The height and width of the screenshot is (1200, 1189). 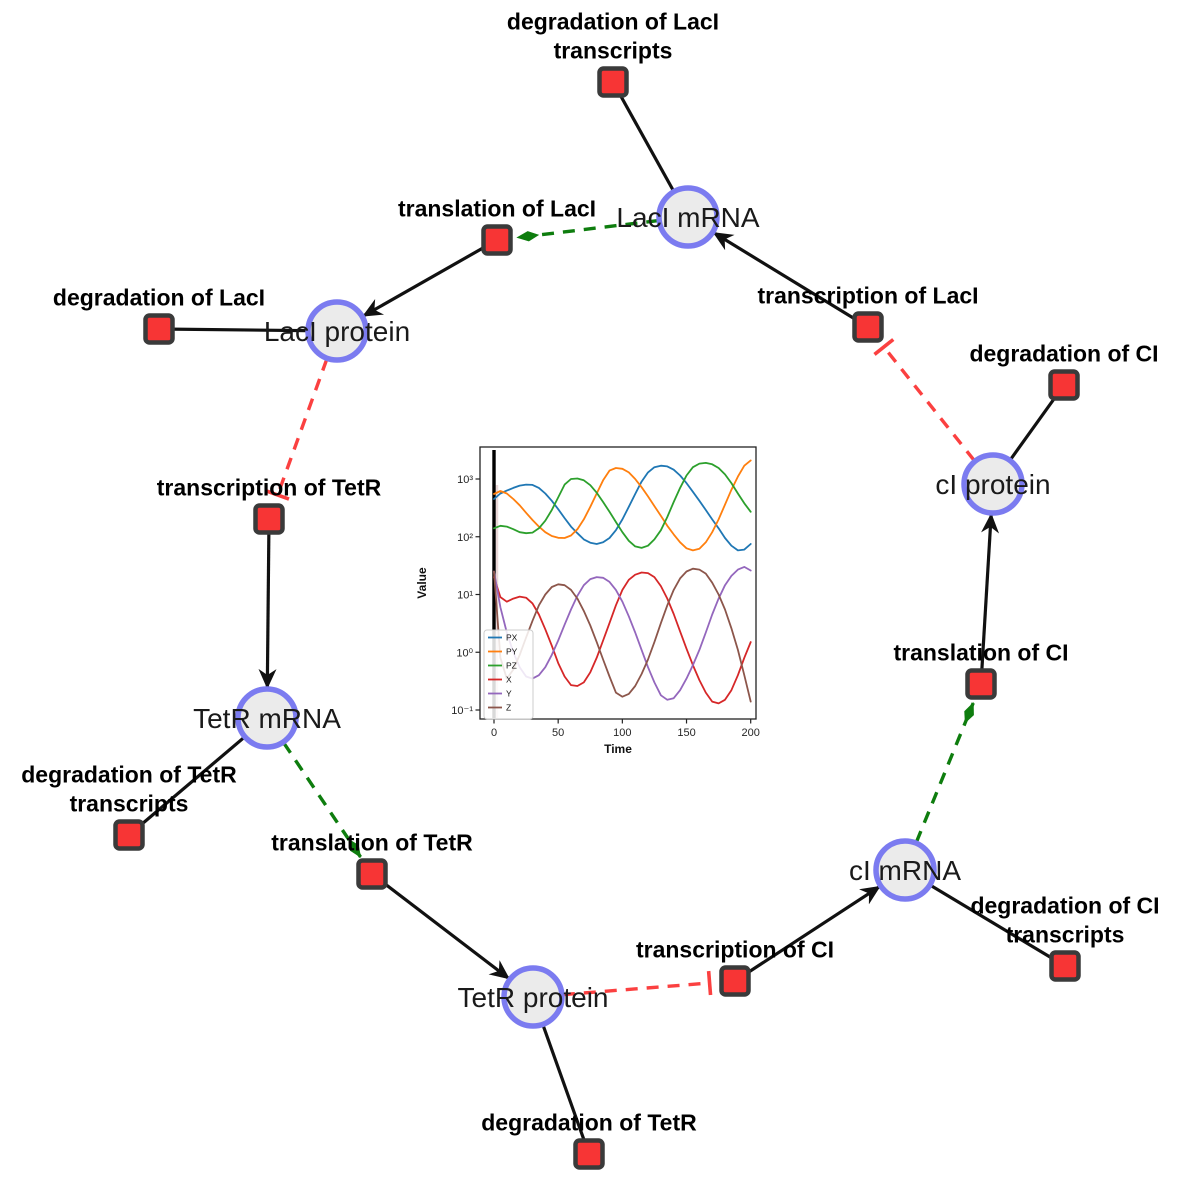 What do you see at coordinates (465, 596) in the screenshot?
I see `y-tick-label: 10¹` at bounding box center [465, 596].